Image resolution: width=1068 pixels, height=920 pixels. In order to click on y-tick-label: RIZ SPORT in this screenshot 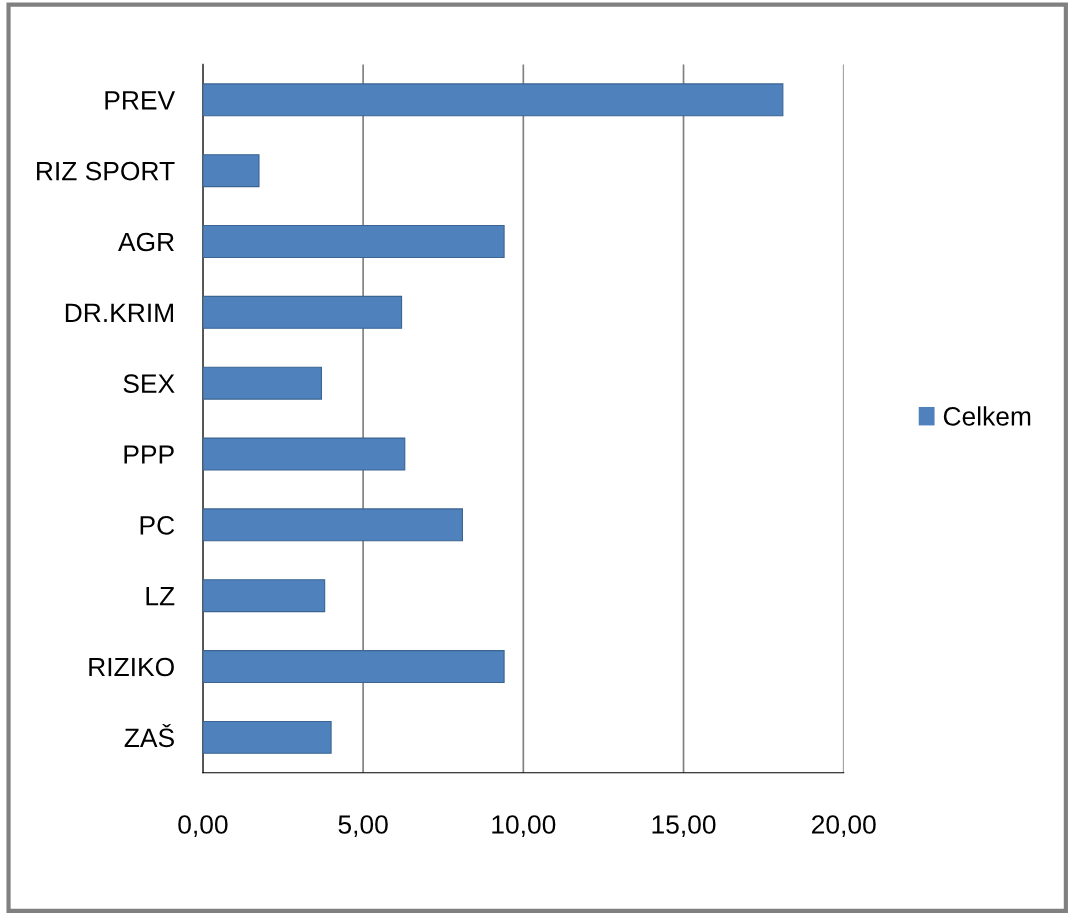, I will do `click(106, 171)`.